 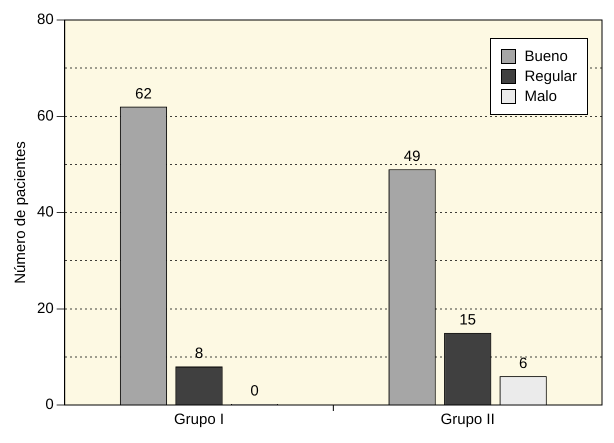 What do you see at coordinates (199, 419) in the screenshot?
I see `x-tick-label: Grupo I` at bounding box center [199, 419].